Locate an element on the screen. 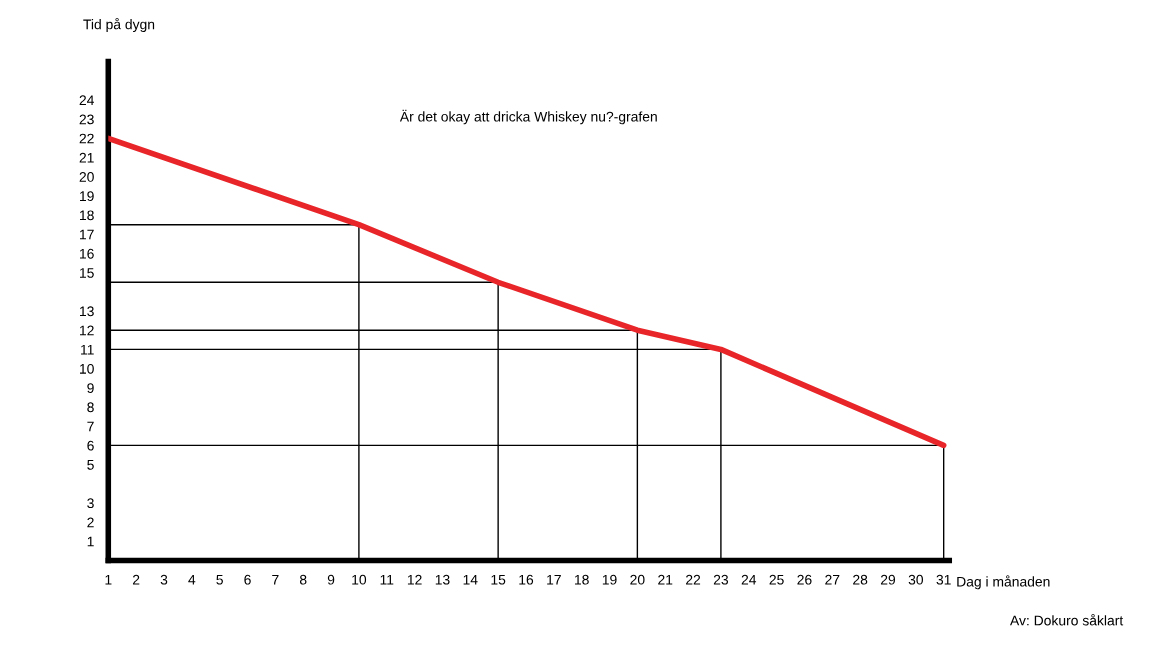 The height and width of the screenshot is (648, 1152). x-tick-label: 16 is located at coordinates (526, 579).